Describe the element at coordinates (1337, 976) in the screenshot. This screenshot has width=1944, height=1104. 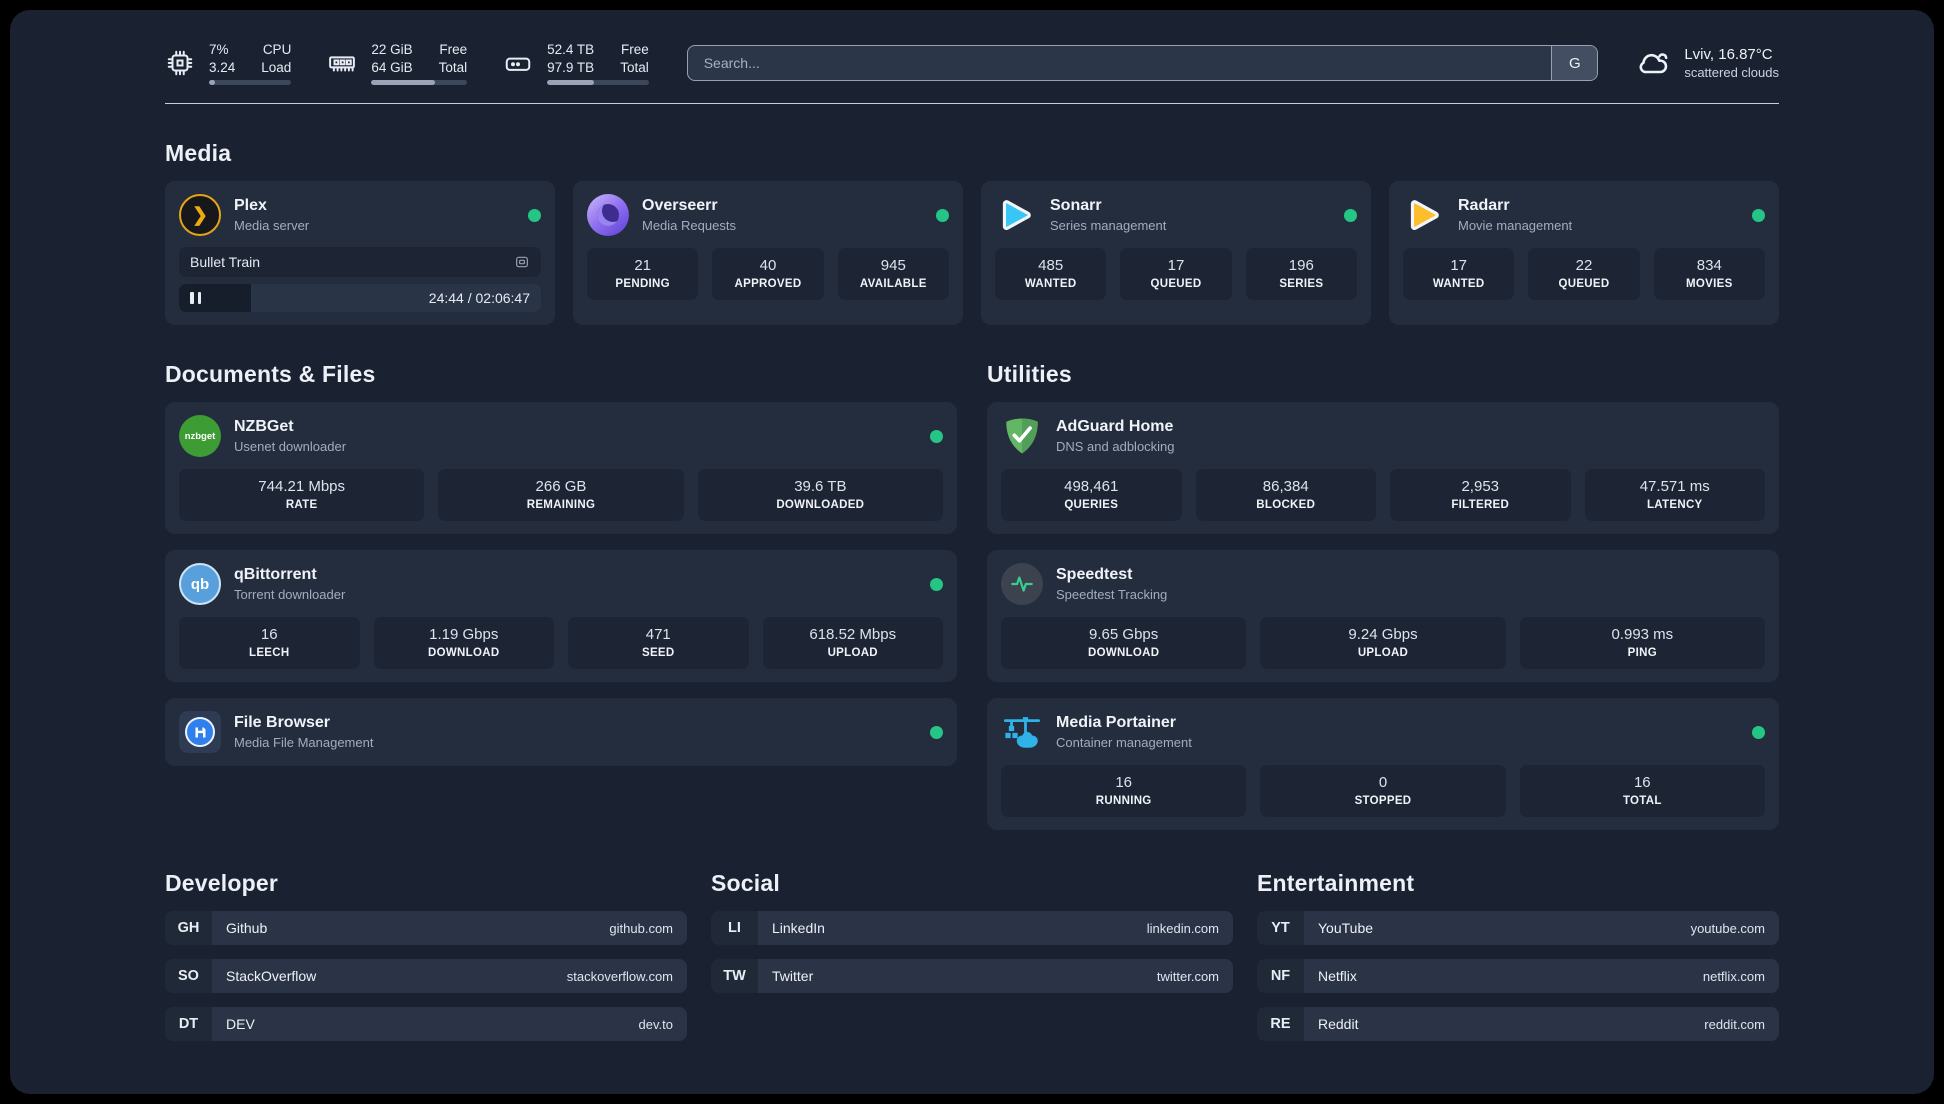
I see `bookmark-name: Netflix` at that location.